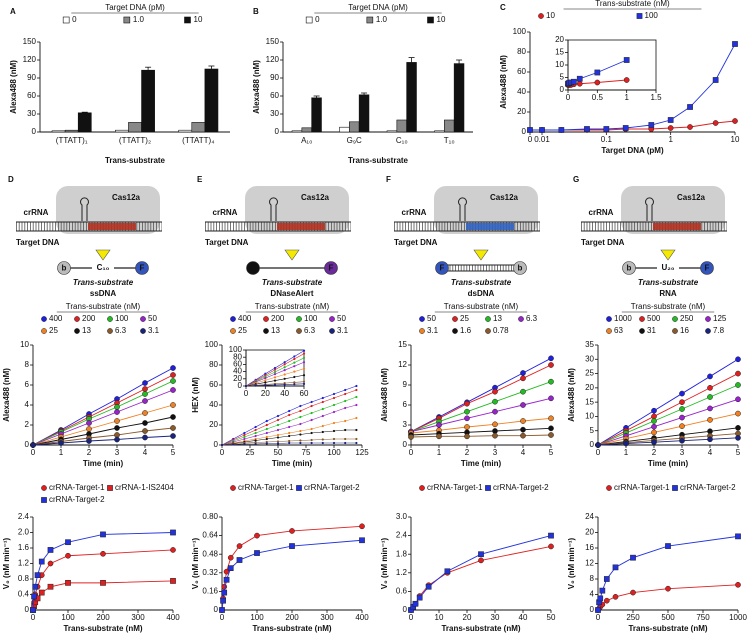  I want to click on x-axis-label: Trans-substrate, so click(378, 160).